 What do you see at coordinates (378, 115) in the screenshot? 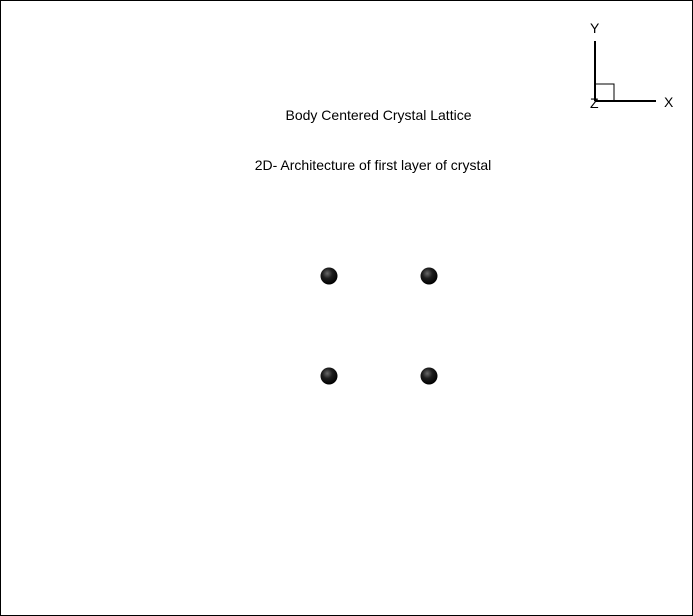
I see `diagram-title: Body Centered Crystal Lattice` at bounding box center [378, 115].